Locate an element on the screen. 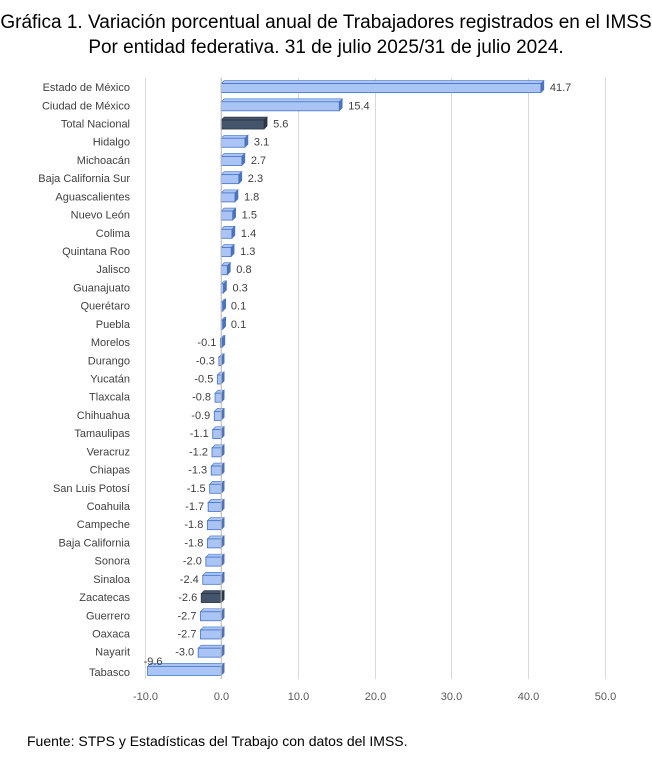 Image resolution: width=652 pixels, height=762 pixels. data-label: -1.3 is located at coordinates (197, 471).